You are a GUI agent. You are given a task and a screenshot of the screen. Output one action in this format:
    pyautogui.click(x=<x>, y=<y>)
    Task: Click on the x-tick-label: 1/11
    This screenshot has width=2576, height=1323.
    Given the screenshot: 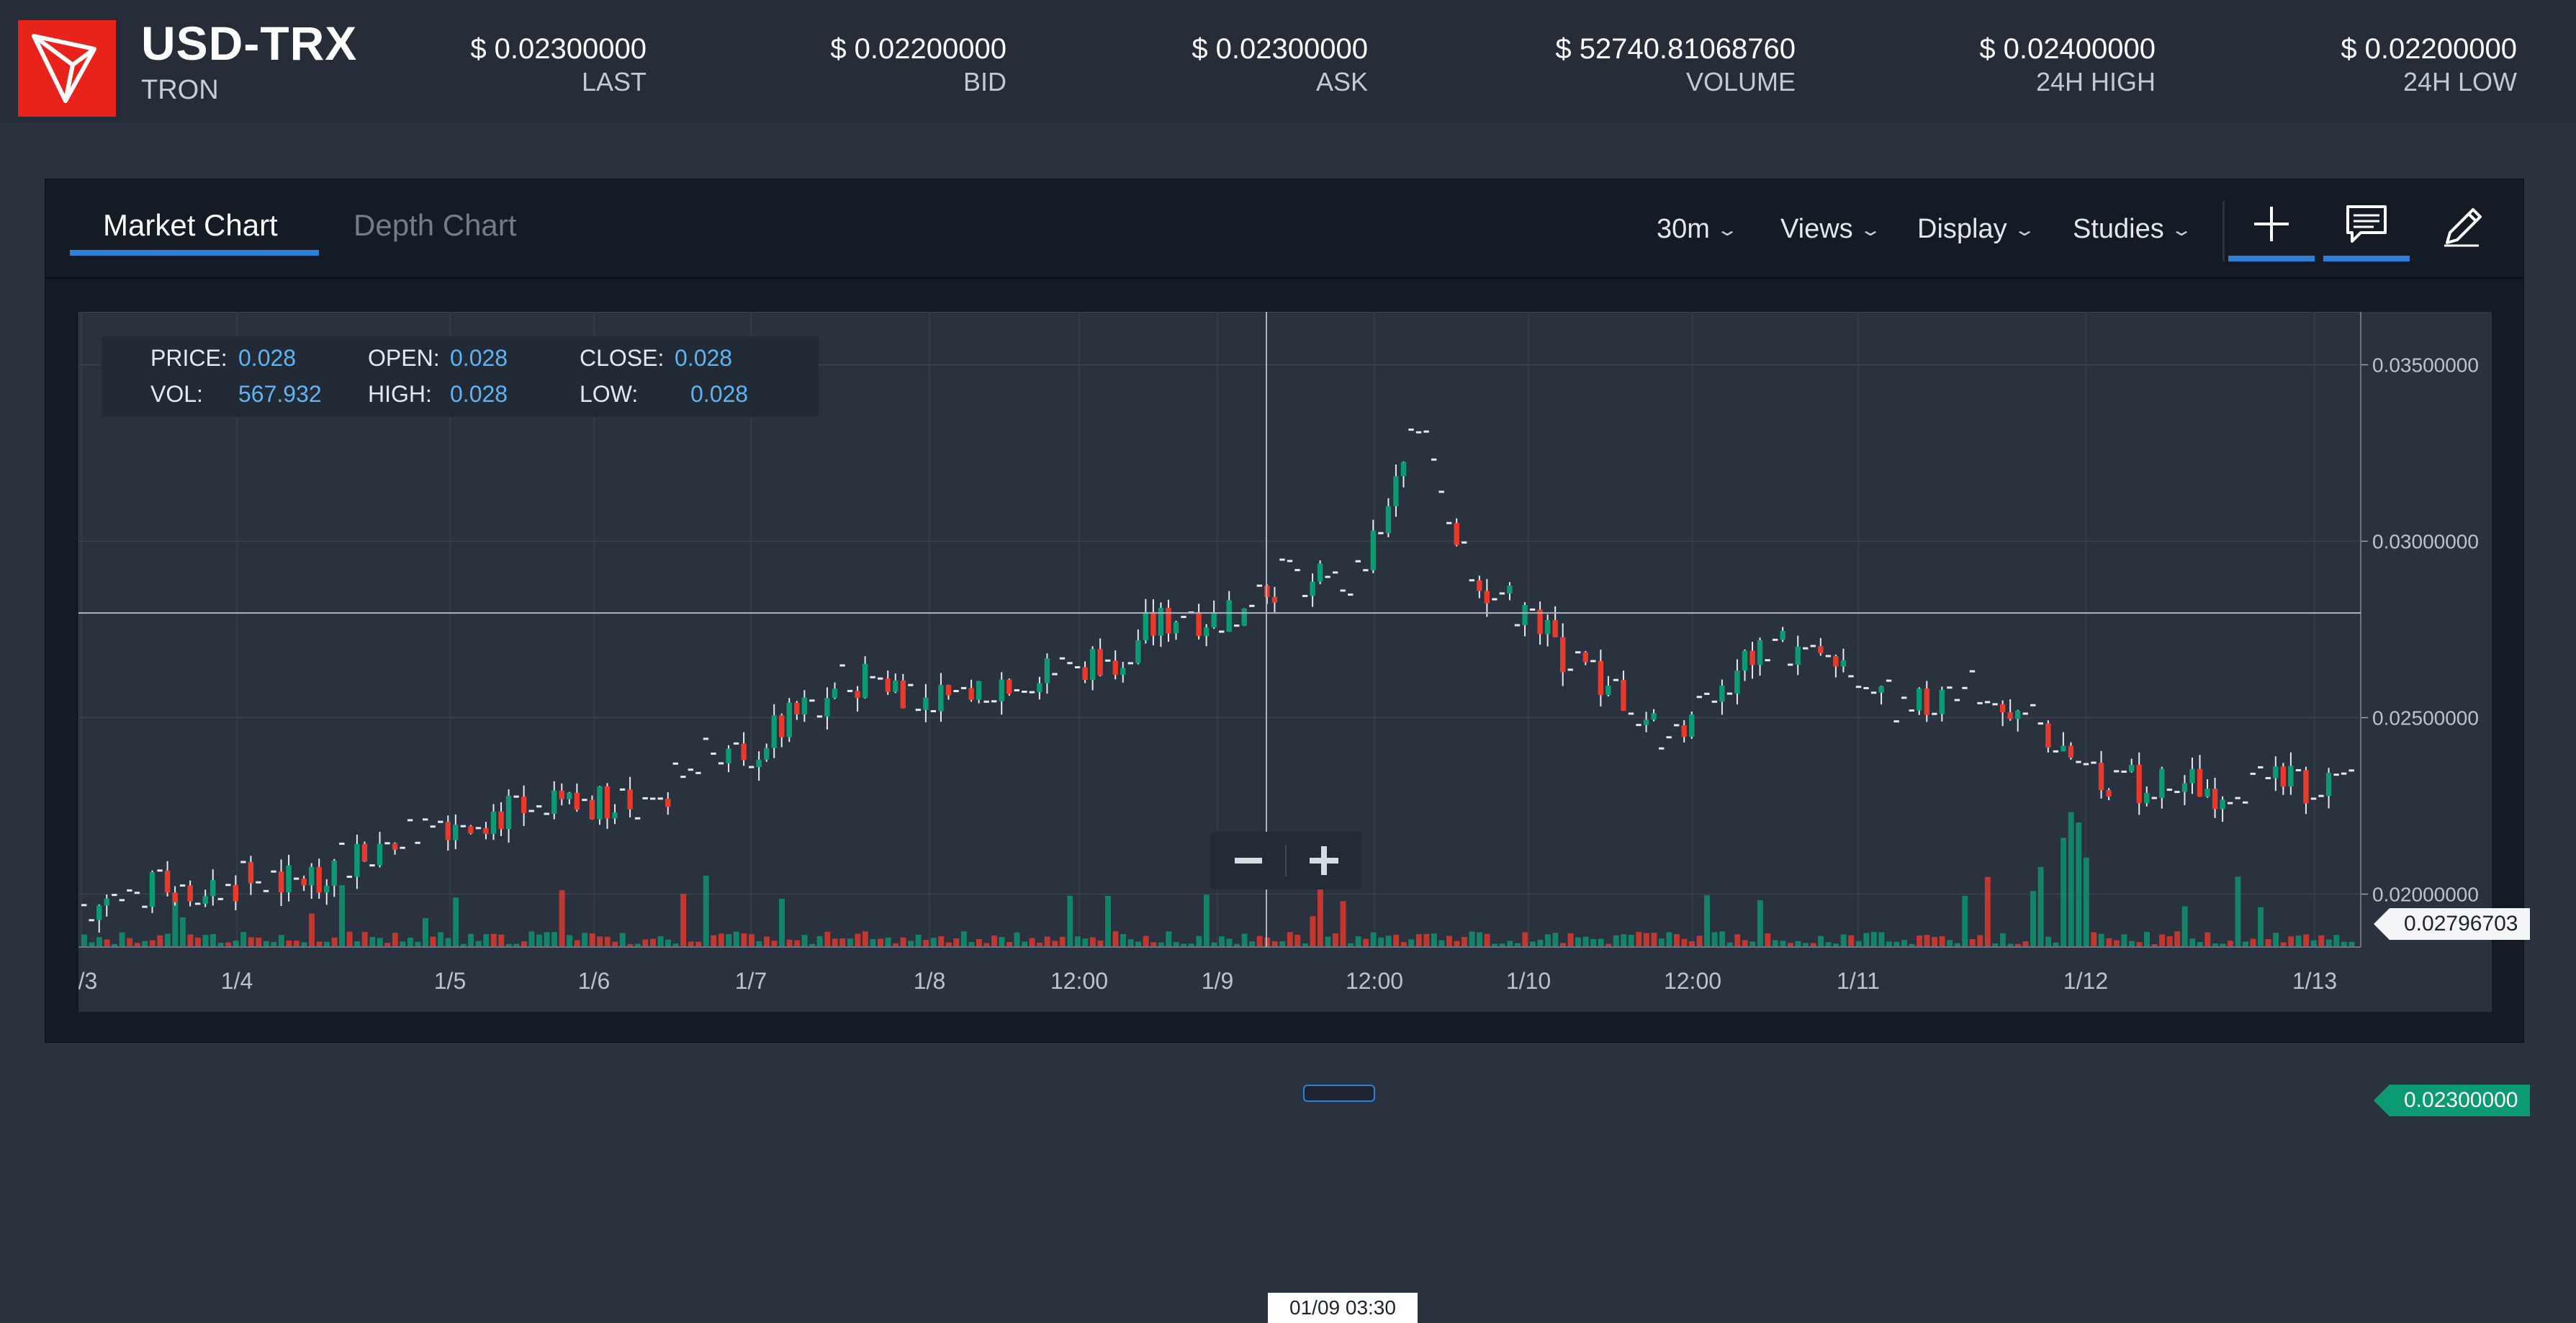 What is the action you would take?
    pyautogui.click(x=1858, y=981)
    